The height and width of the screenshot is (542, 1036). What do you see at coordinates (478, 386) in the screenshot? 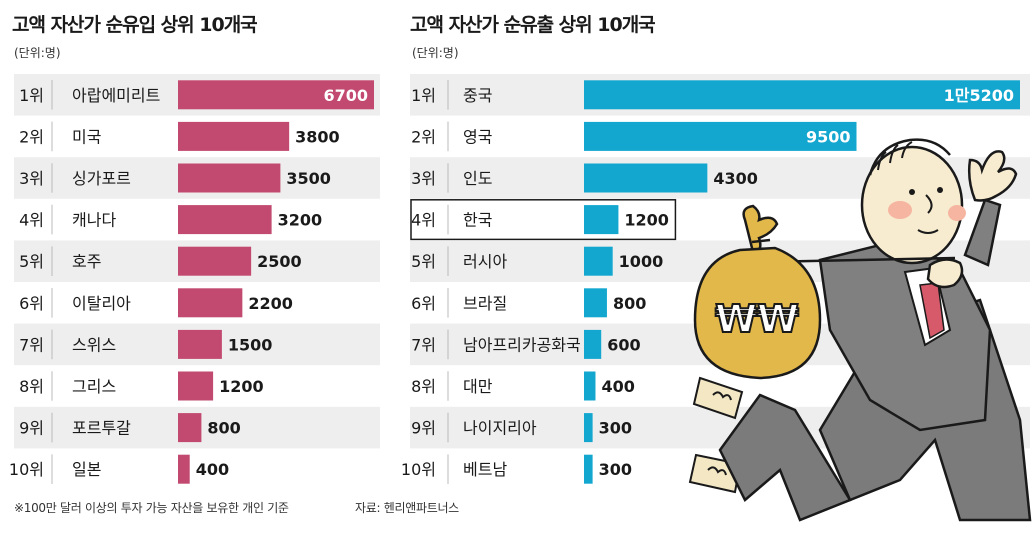
I see `category-label: 대만` at bounding box center [478, 386].